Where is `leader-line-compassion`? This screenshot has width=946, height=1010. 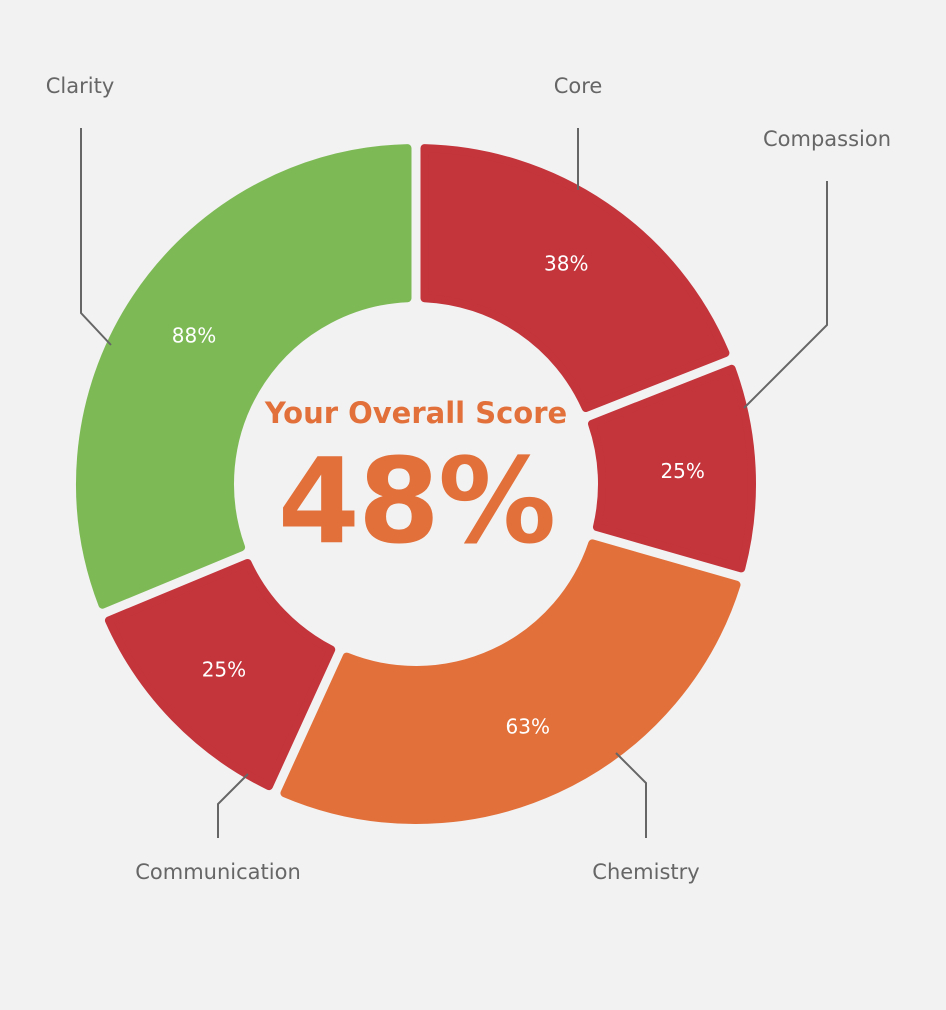
leader-line-compassion is located at coordinates (785, 295).